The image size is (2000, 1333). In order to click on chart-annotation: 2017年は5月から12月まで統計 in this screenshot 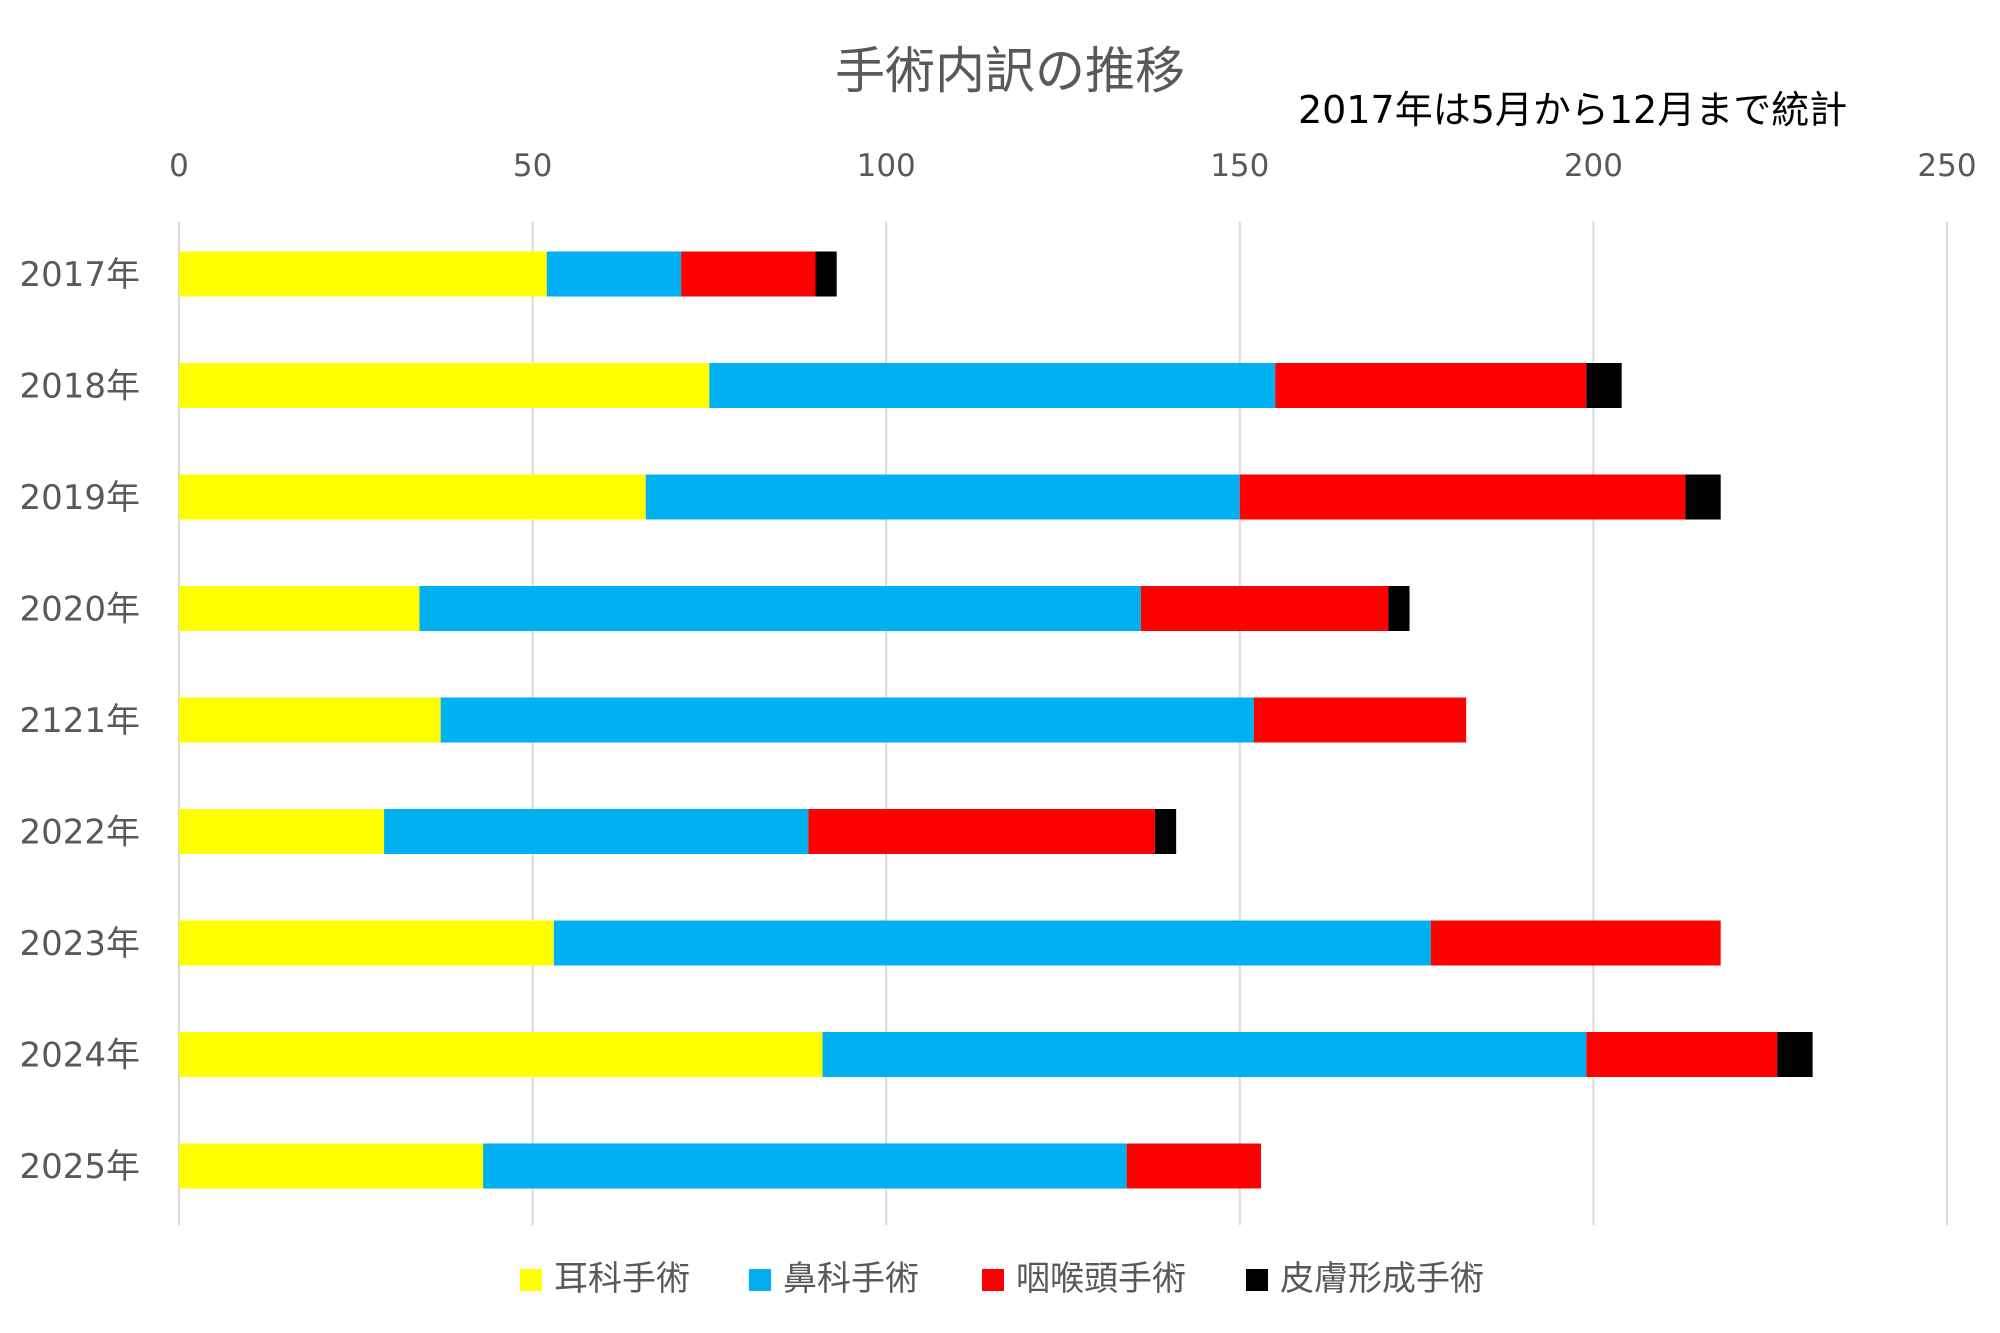, I will do `click(1572, 110)`.